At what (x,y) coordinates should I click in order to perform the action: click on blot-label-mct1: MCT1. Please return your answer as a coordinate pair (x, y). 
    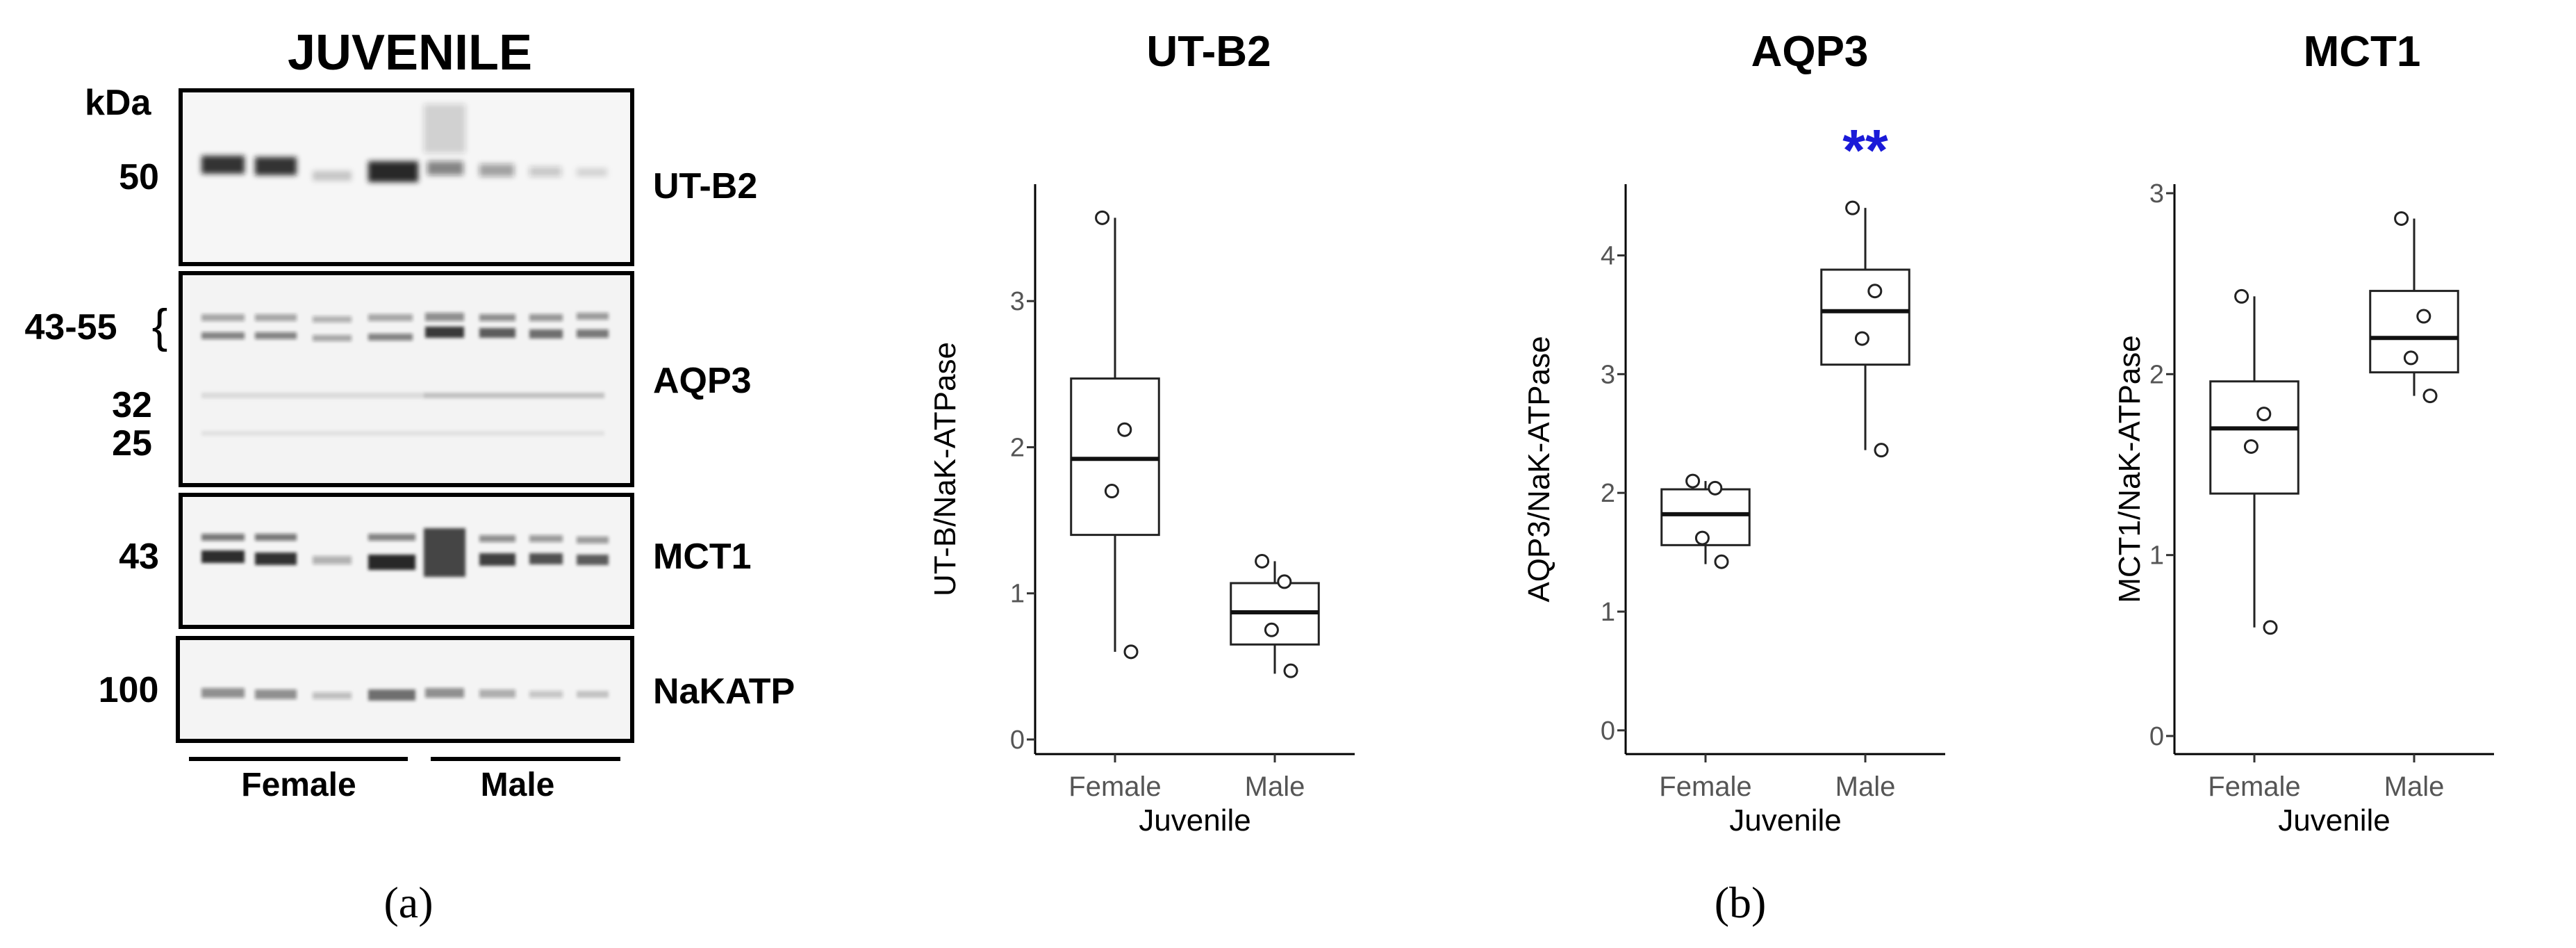
    Looking at the image, I should click on (703, 557).